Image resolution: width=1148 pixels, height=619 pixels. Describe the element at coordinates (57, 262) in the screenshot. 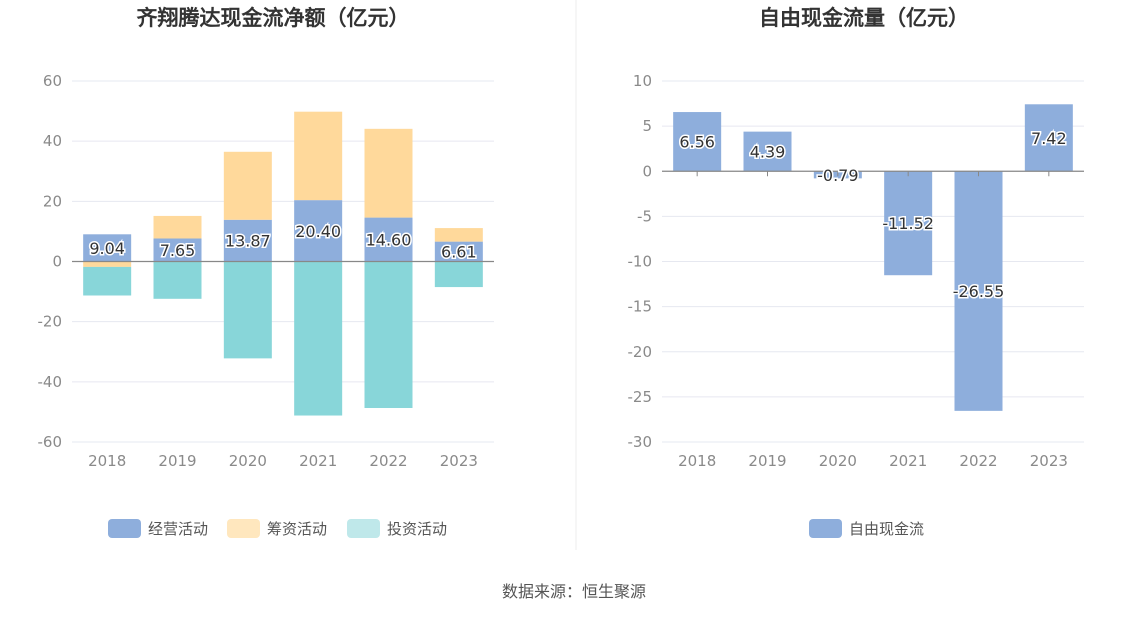

I see `chart1-y-tick: 0` at that location.